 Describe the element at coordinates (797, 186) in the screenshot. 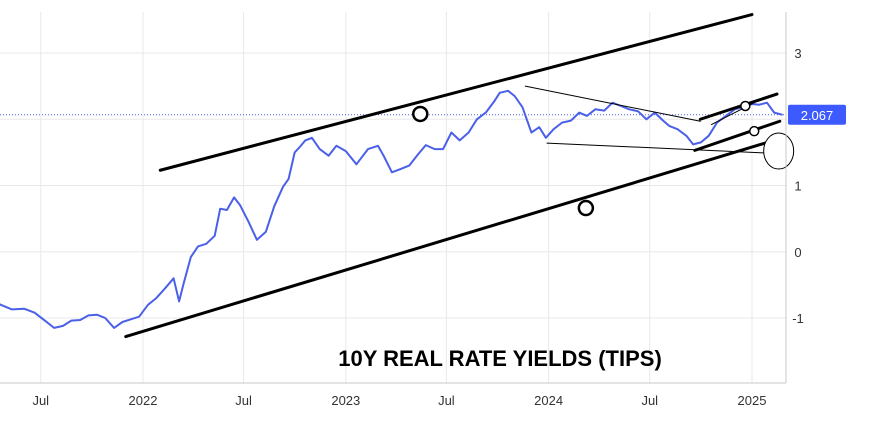

I see `y-tick-label: 1` at that location.